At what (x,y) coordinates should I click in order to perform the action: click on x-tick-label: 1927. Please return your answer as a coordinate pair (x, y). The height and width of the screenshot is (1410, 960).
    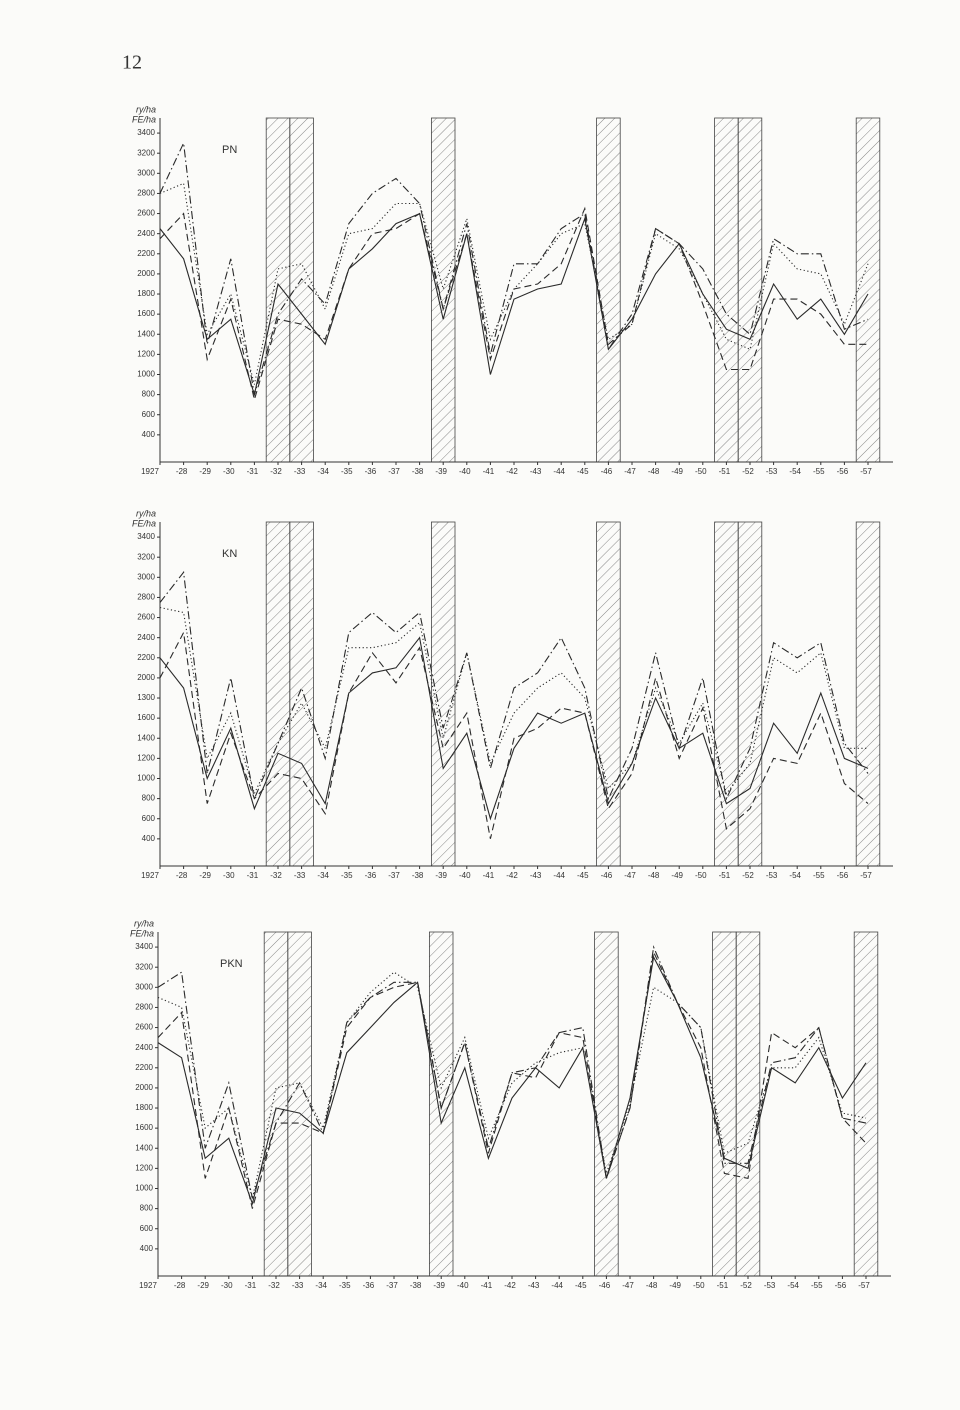
    Looking at the image, I should click on (150, 471).